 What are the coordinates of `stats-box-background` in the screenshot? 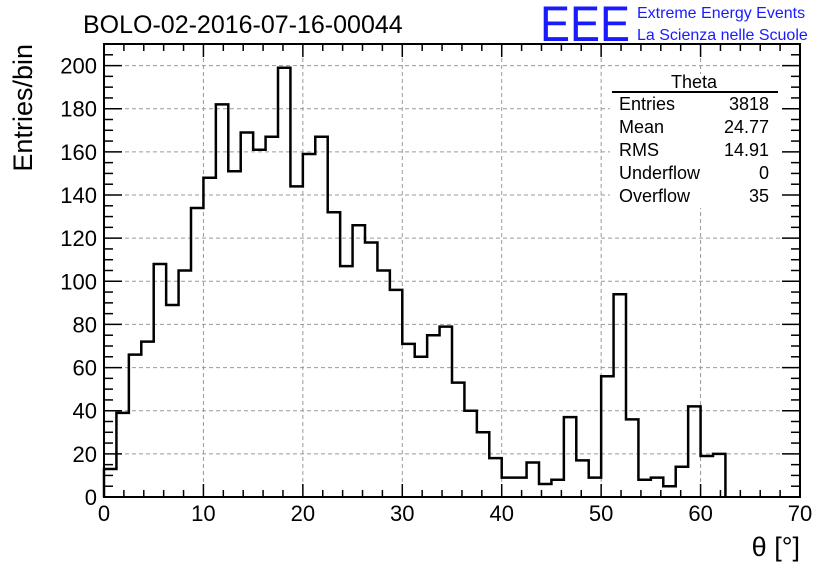 It's located at (695, 141).